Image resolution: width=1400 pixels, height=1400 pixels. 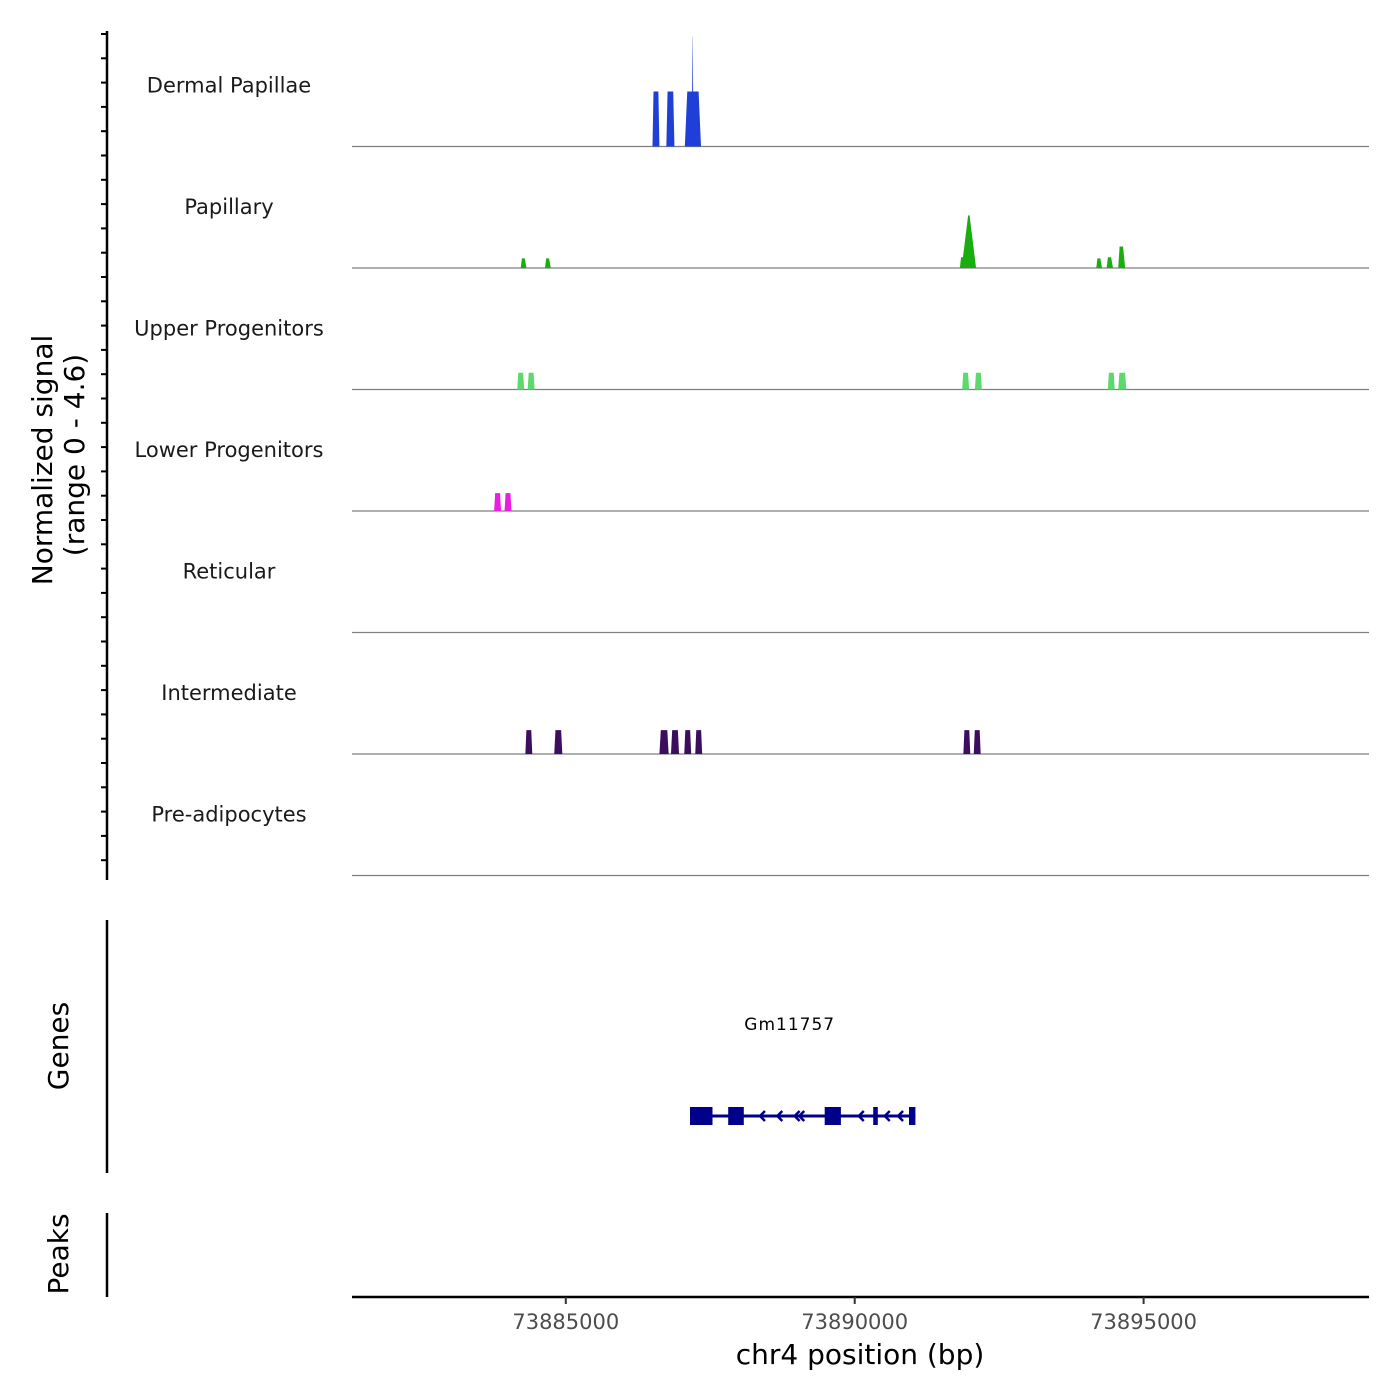 What do you see at coordinates (42, 460) in the screenshot?
I see `signal-axis-title-line1: Normalized signal` at bounding box center [42, 460].